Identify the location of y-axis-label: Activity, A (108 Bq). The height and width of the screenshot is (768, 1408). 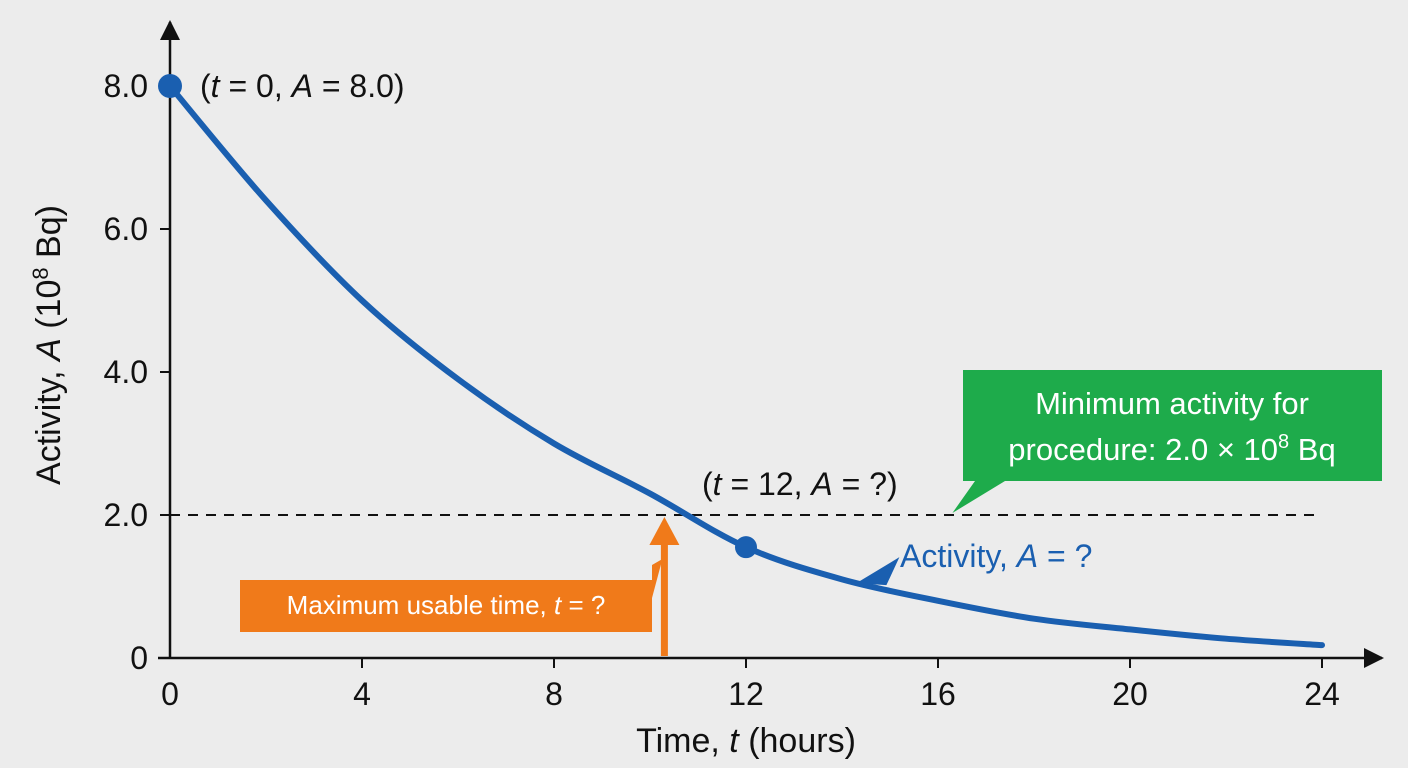
(48, 345).